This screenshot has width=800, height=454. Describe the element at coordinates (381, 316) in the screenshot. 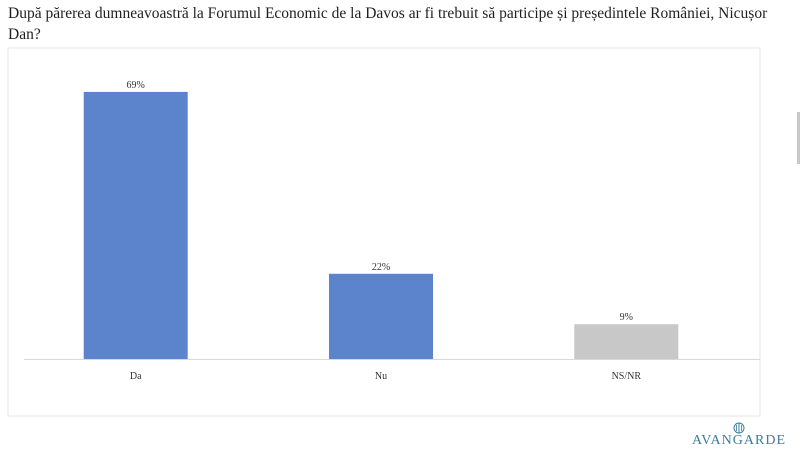

I see `bar-nu` at that location.